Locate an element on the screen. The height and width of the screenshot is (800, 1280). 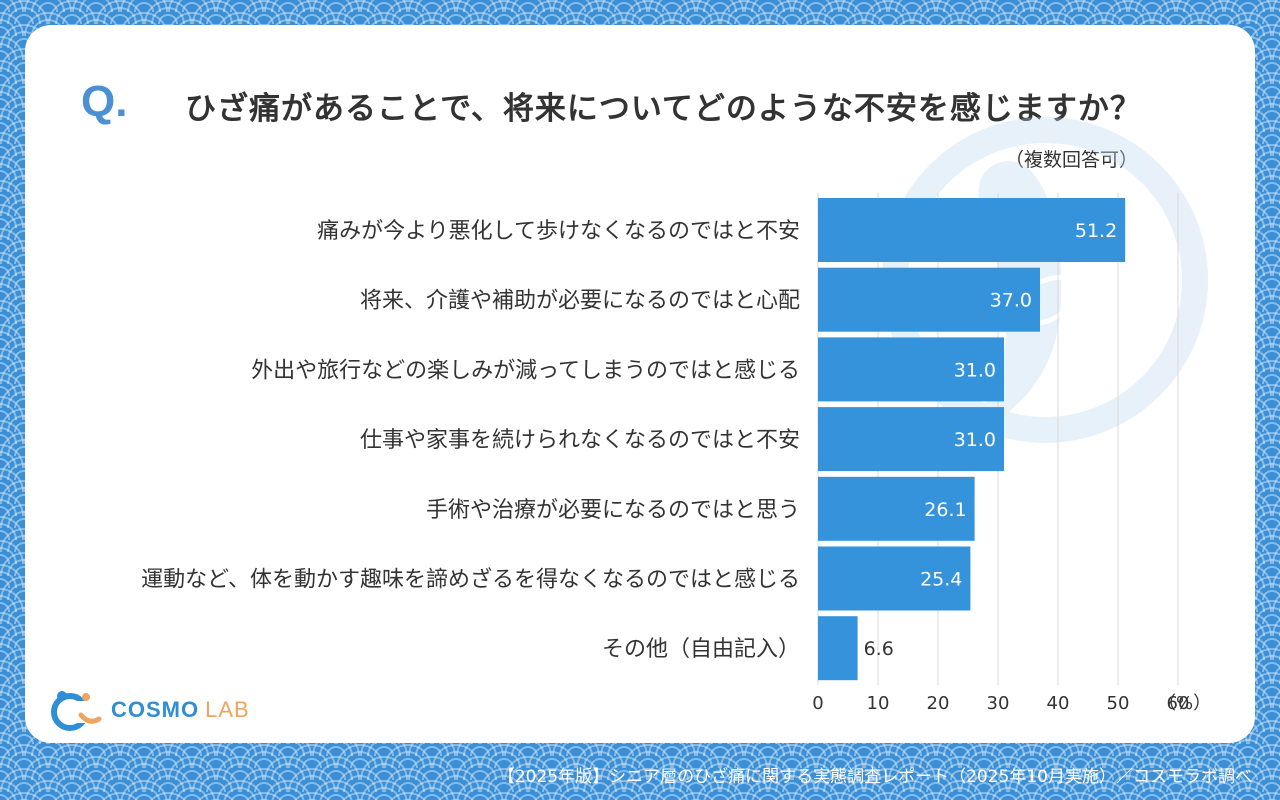
x-tick-label: 30 is located at coordinates (998, 703).